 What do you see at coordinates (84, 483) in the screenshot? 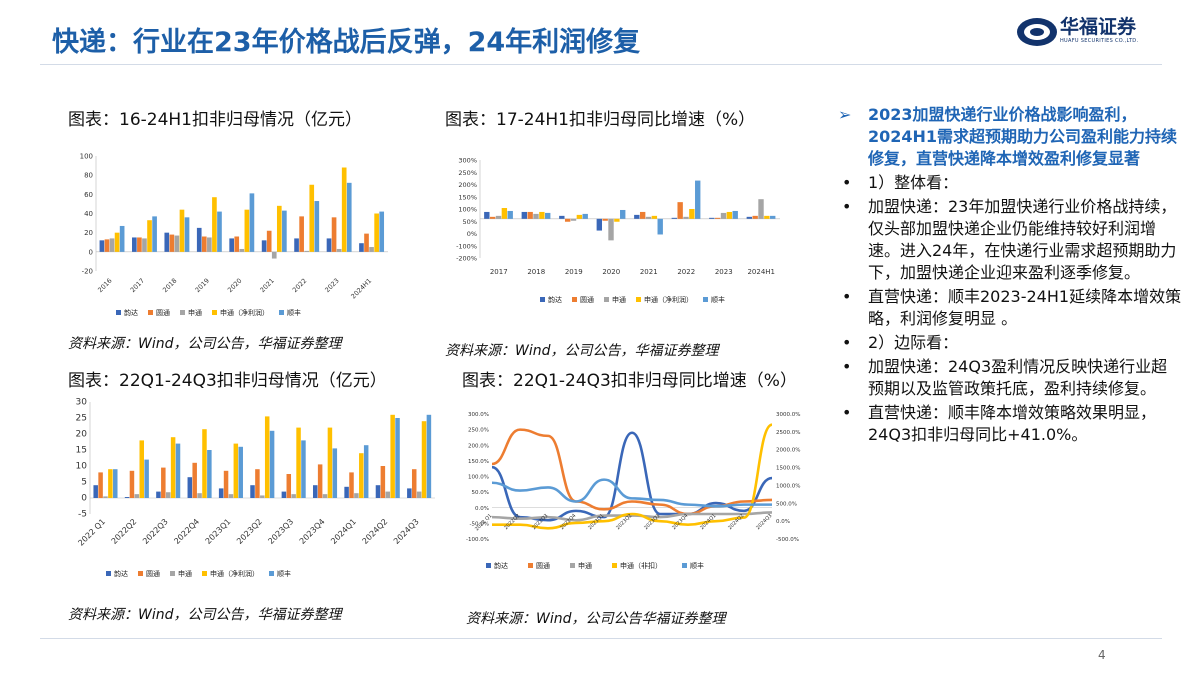
I see `y-tick-label: 5` at bounding box center [84, 483].